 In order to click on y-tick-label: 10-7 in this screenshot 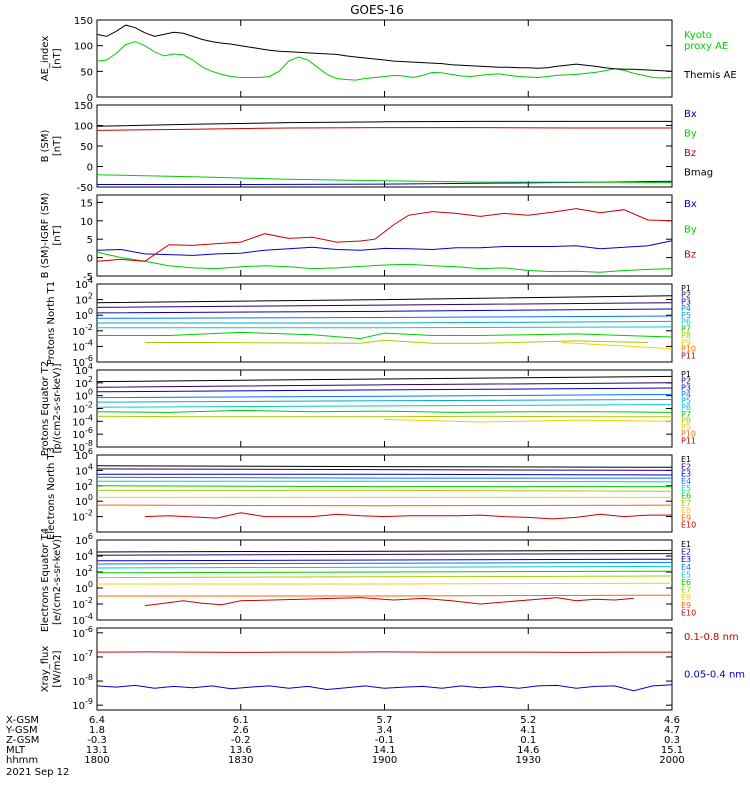, I will do `click(82, 656)`.